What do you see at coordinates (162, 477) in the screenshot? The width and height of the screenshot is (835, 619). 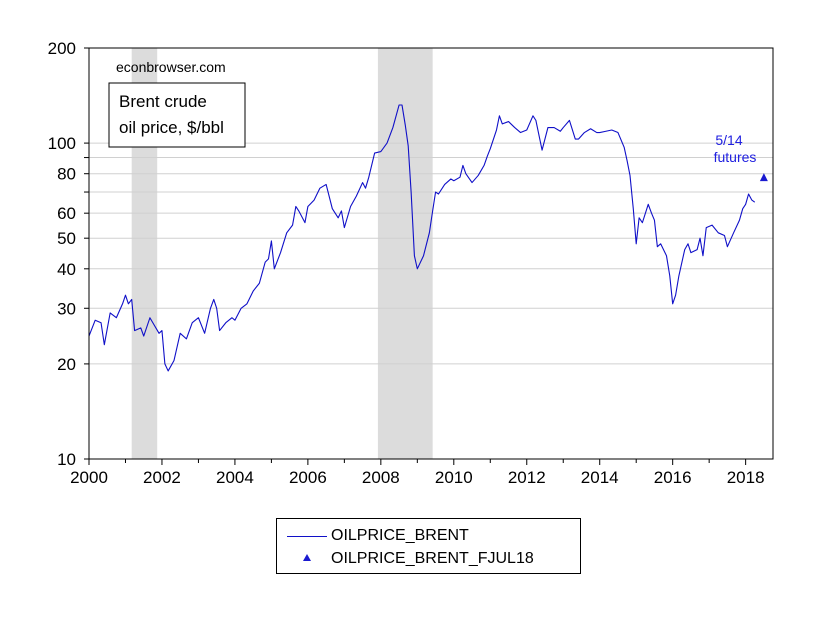 I see `x-tick-label: 2002` at bounding box center [162, 477].